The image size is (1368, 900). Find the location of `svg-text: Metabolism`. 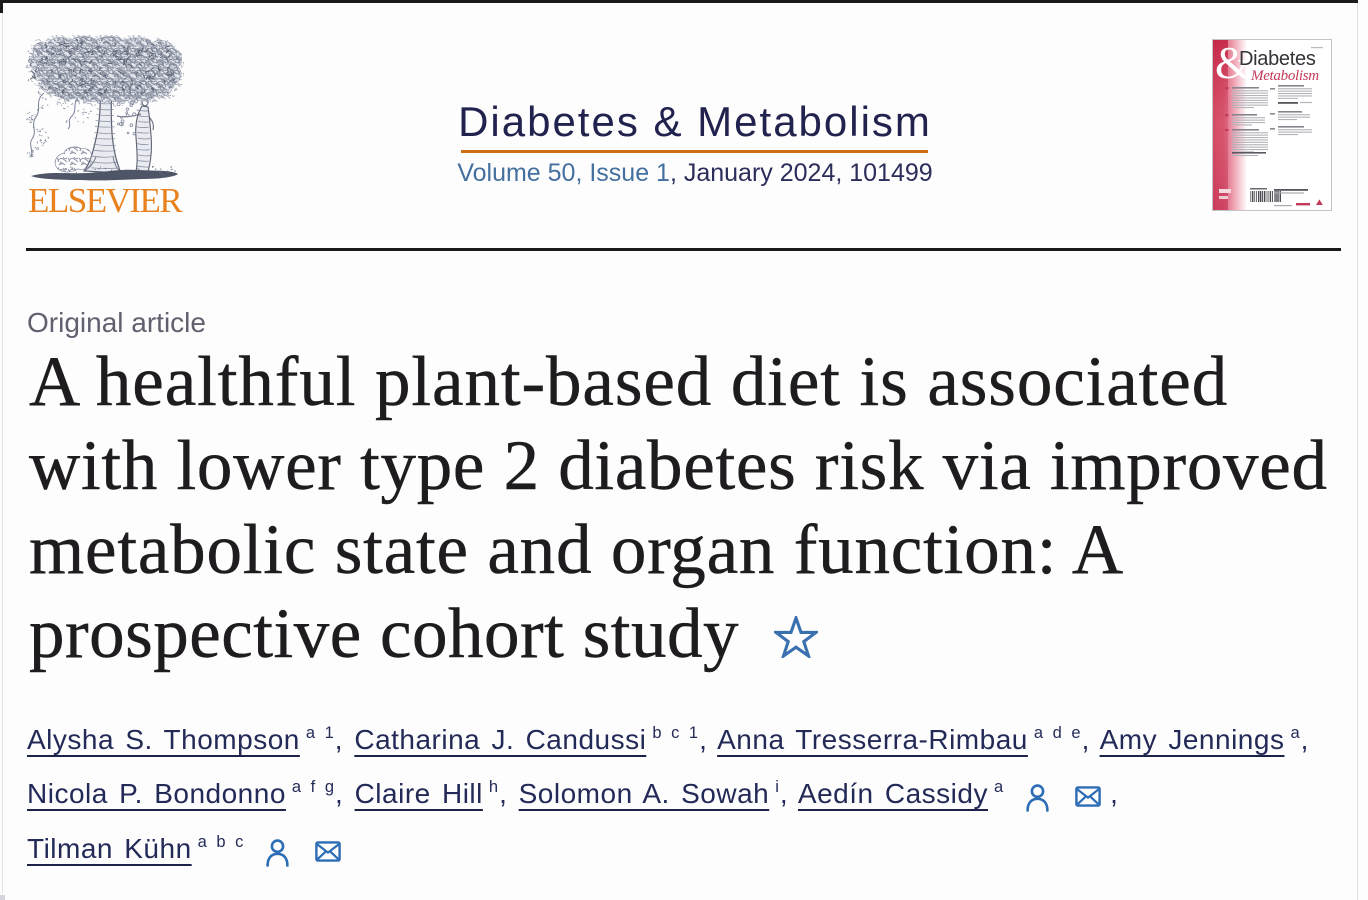

svg-text: Metabolism is located at coordinates (1284, 76).